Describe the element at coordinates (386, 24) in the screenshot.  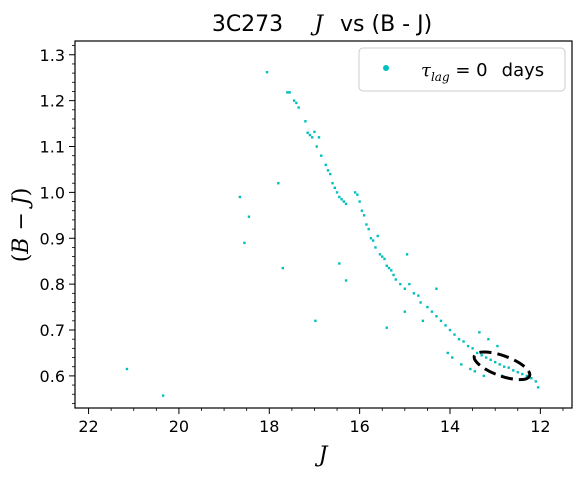
I see `chart-title-suffix: vs (B - J)` at that location.